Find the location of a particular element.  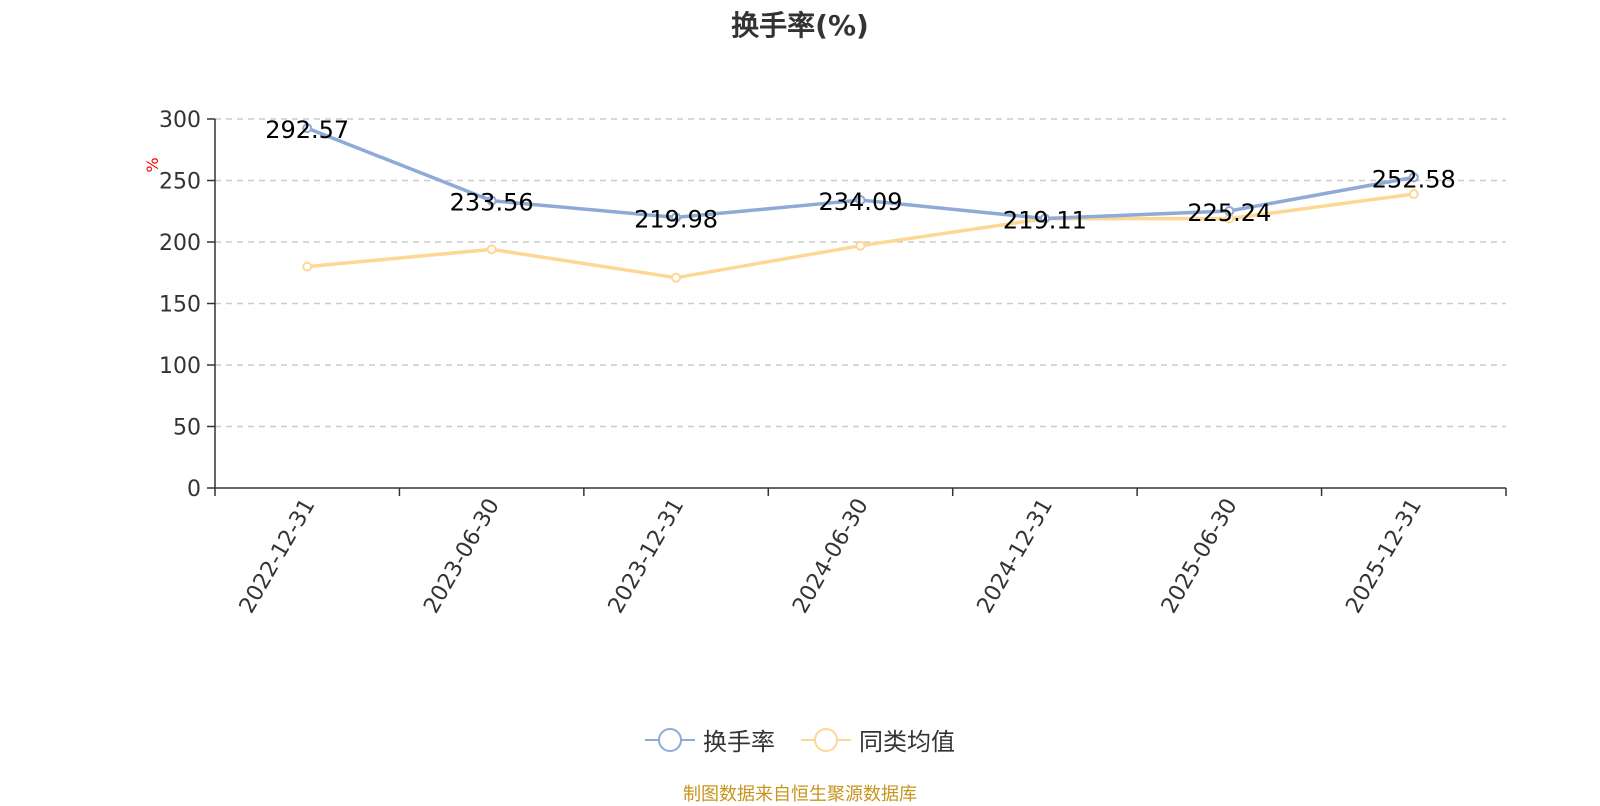

series-peer-average is located at coordinates (860, 236).